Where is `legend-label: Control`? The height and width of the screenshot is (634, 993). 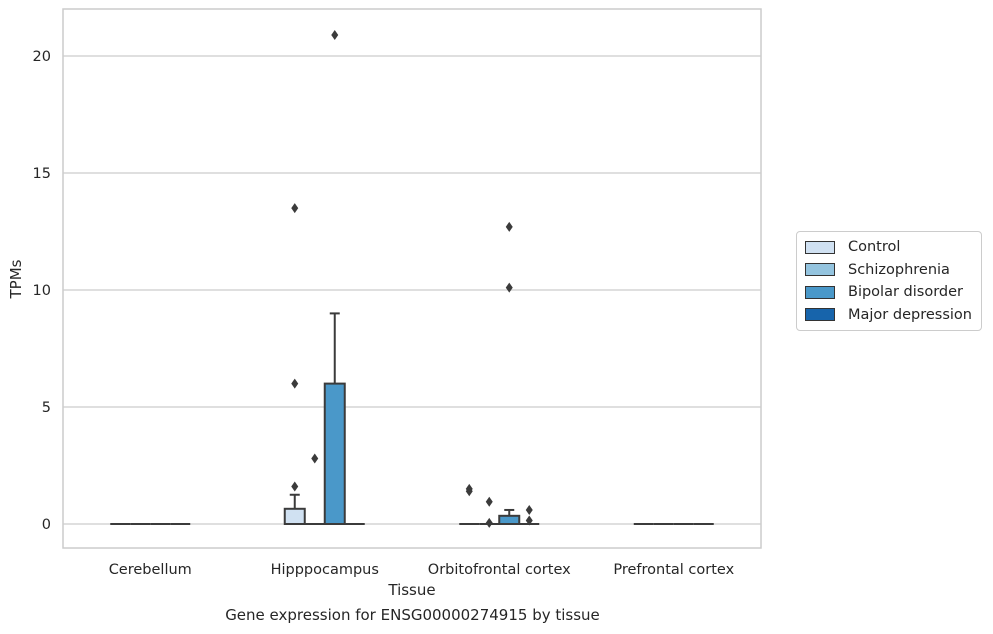
legend-label: Control is located at coordinates (874, 247).